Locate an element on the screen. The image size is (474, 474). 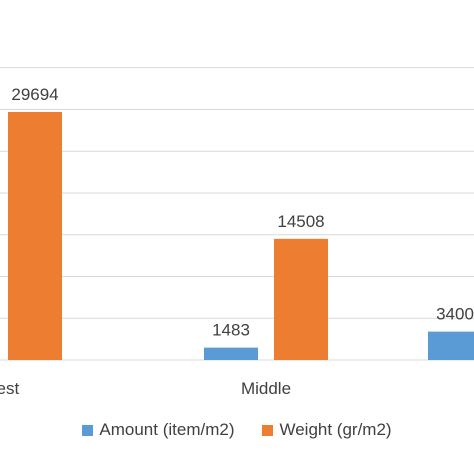
legend-swatch-amount is located at coordinates (88, 430).